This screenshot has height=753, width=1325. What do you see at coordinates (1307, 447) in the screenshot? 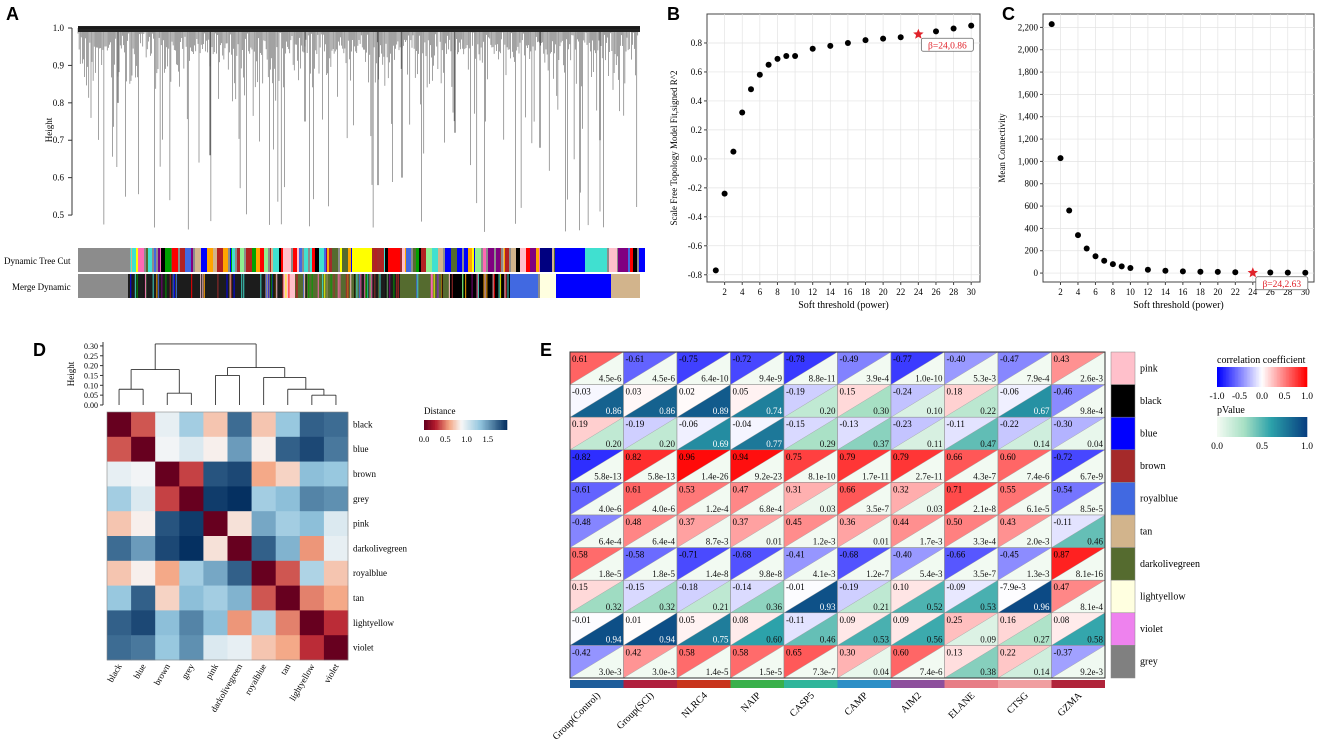
I see `e-legend-p-tick: 1.0` at bounding box center [1307, 447].